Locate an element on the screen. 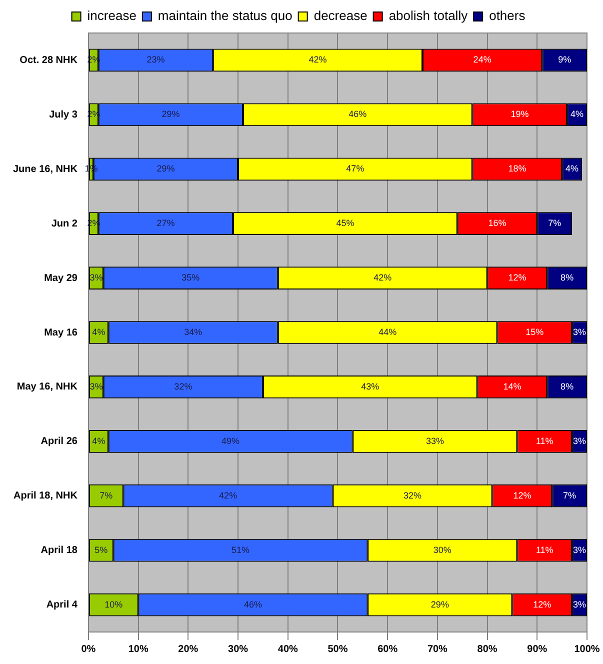  x-tick-label: 10% is located at coordinates (138, 649).